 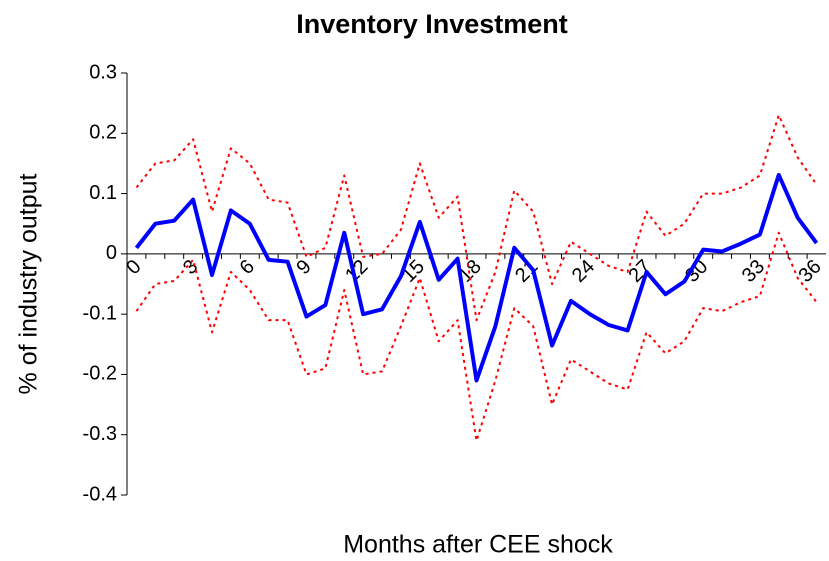 I want to click on x-tick-label: 0, so click(x=133, y=267).